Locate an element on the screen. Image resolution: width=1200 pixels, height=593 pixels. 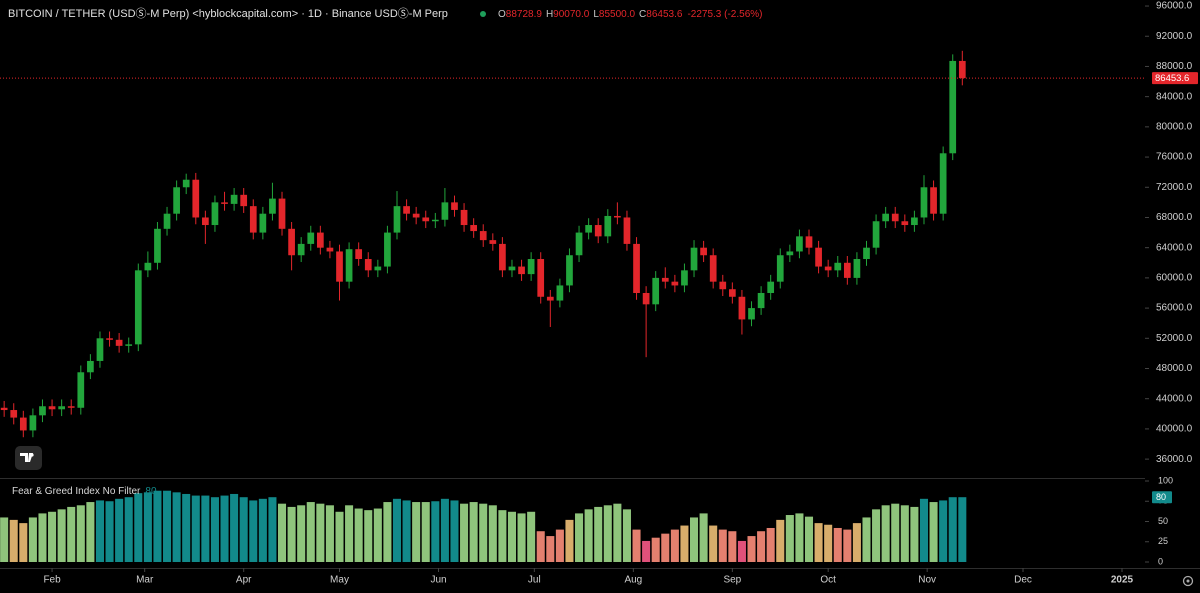
readout-key: L is located at coordinates (596, 14).